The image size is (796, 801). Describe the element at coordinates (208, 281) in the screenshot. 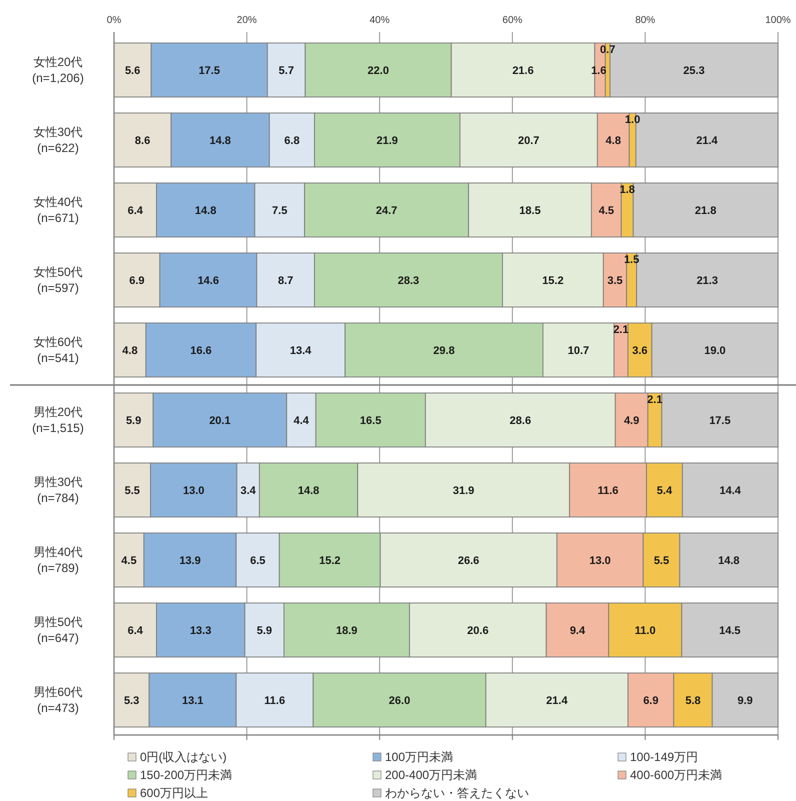

I see `data-label: 14.6` at that location.